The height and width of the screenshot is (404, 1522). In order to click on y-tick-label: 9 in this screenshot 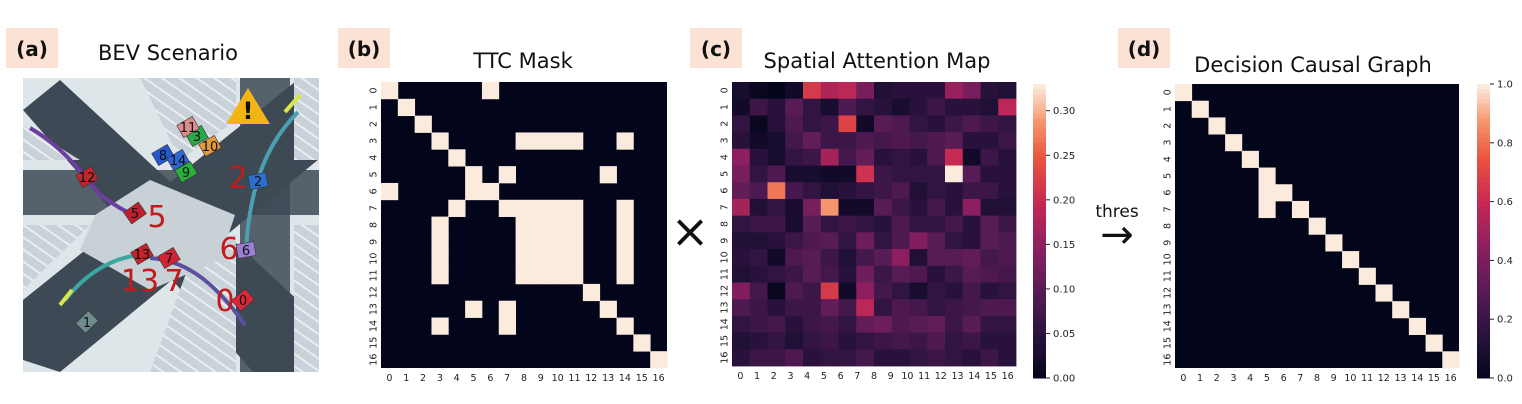, I will do `click(725, 241)`.